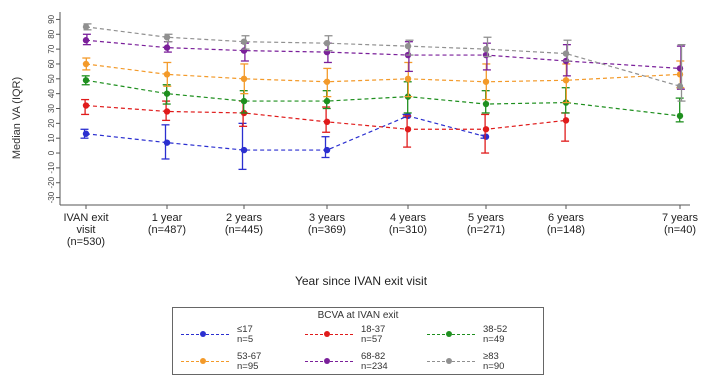 The width and height of the screenshot is (702, 383). I want to click on legend-group-name: 53-67, so click(249, 356).